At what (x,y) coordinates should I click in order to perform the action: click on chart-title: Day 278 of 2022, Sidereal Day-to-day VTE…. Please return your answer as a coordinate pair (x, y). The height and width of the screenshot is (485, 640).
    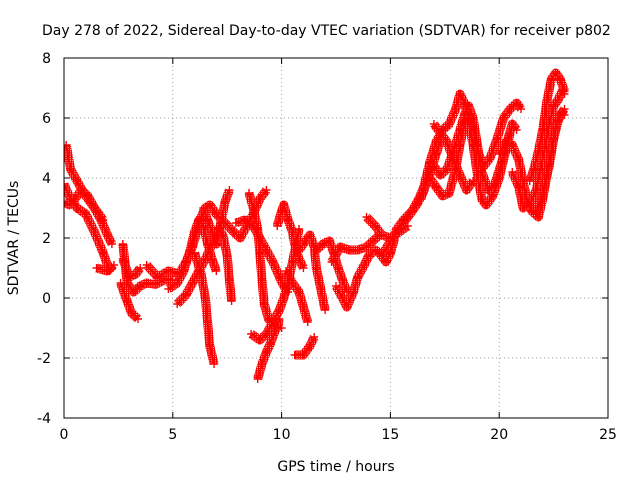
    Looking at the image, I should click on (326, 31).